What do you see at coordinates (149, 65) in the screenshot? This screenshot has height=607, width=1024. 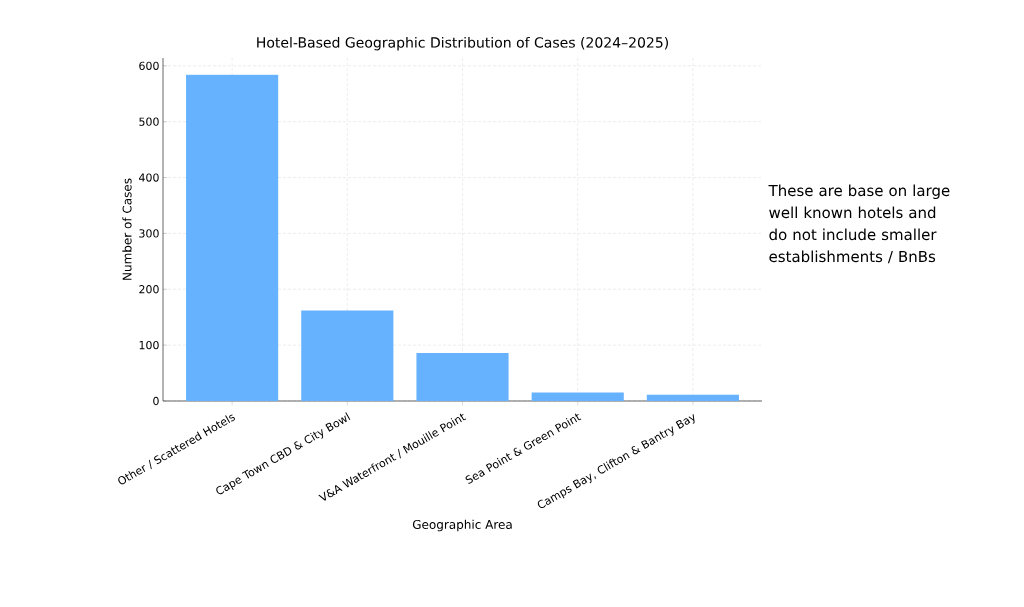 I see `y-tick-label: 600` at bounding box center [149, 65].